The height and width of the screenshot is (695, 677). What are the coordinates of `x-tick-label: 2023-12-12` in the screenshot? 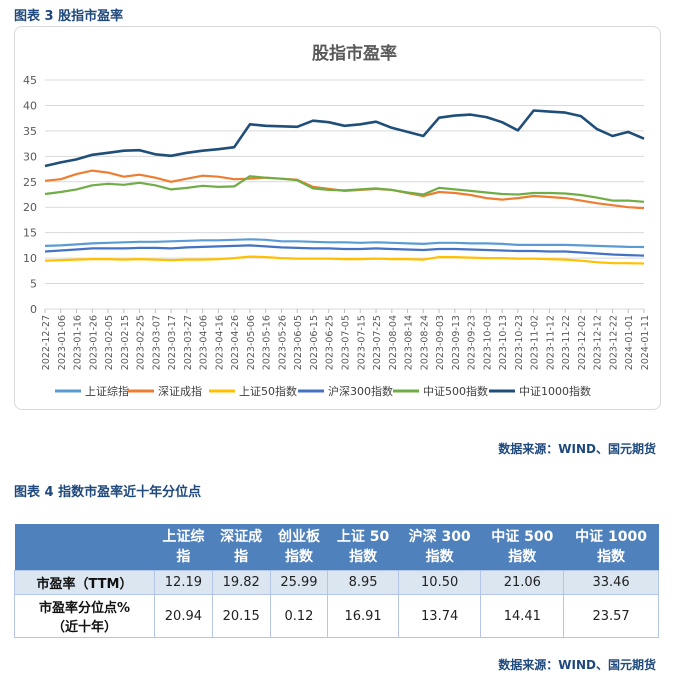 It's located at (598, 342).